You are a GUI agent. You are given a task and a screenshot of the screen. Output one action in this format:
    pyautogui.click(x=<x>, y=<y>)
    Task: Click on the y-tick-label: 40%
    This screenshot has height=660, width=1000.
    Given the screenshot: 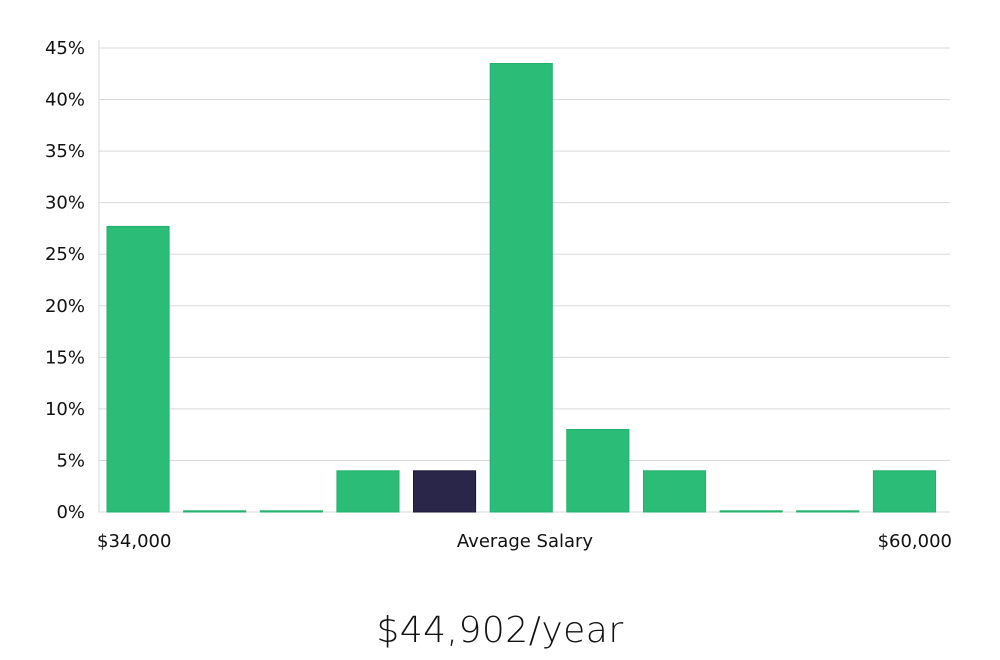 What is the action you would take?
    pyautogui.click(x=65, y=100)
    